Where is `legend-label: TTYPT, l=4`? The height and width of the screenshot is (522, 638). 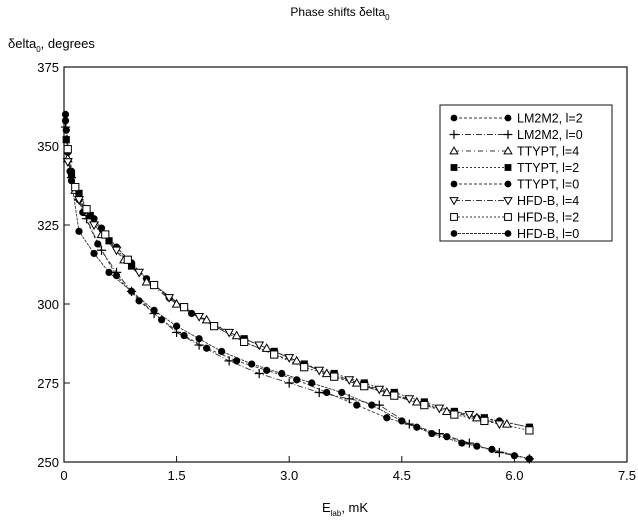 legend-label: TTYPT, l=4 is located at coordinates (548, 152).